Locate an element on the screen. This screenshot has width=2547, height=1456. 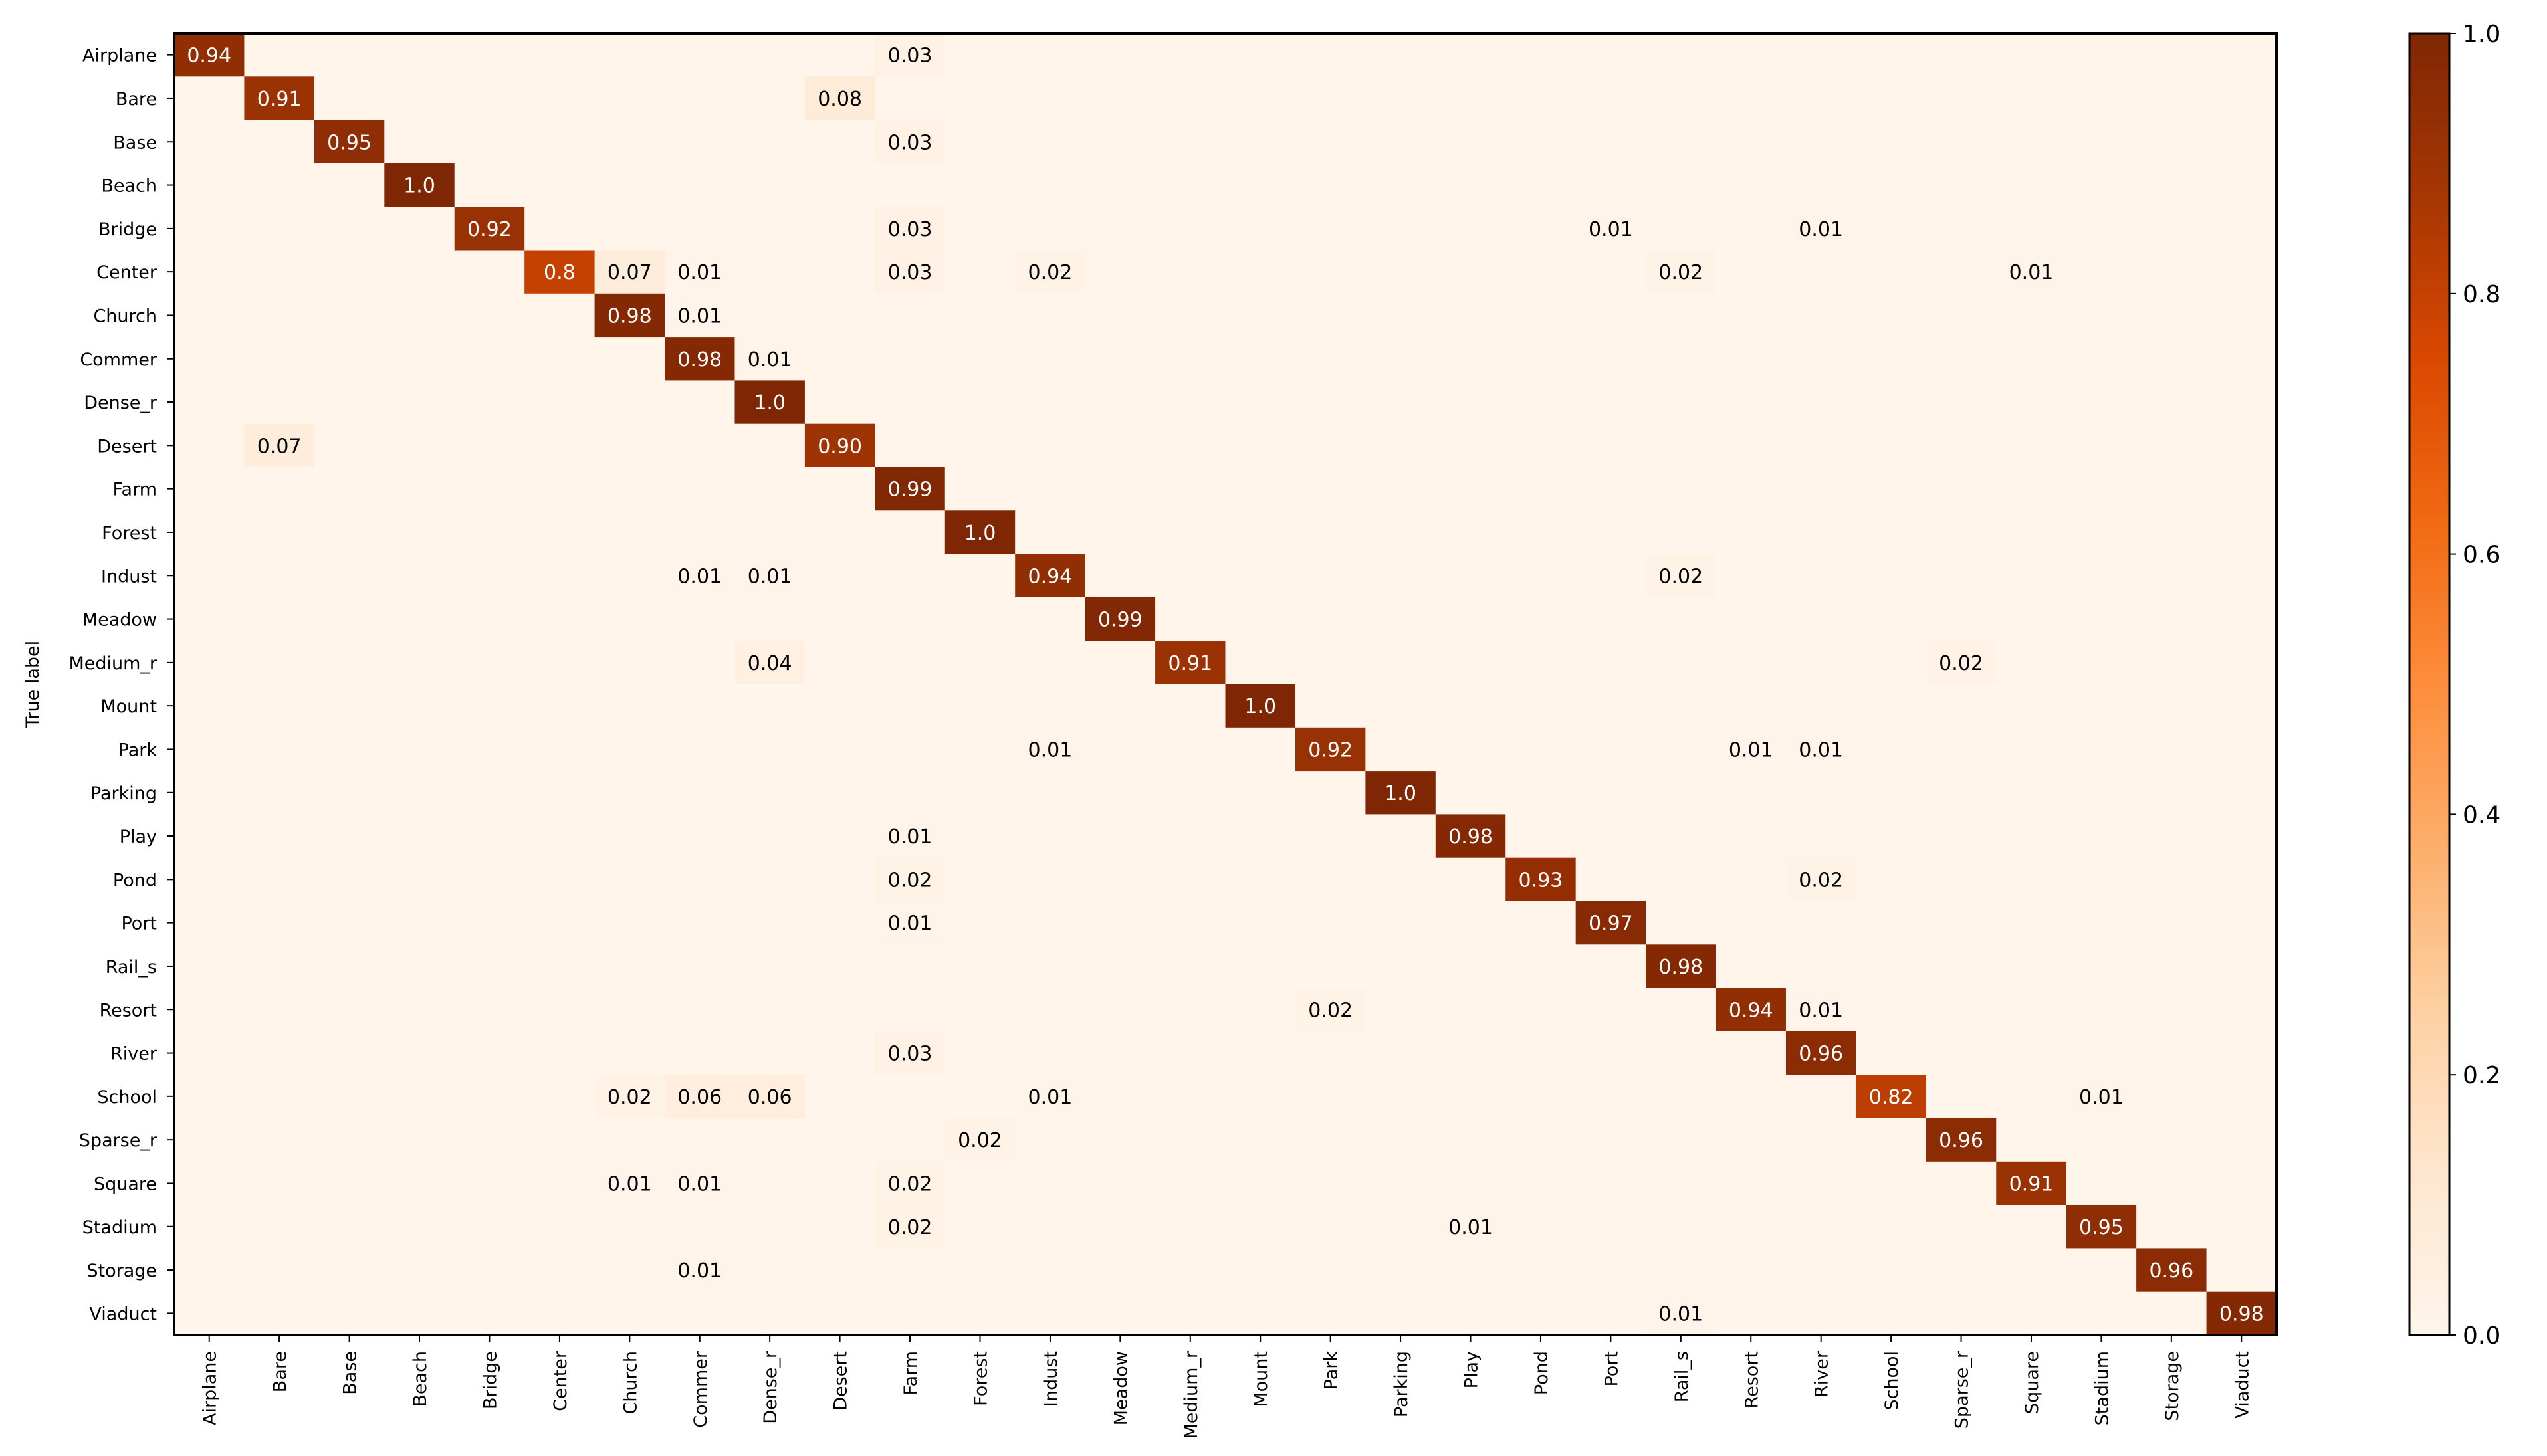
cell-value-label: 0.8 is located at coordinates (560, 272).